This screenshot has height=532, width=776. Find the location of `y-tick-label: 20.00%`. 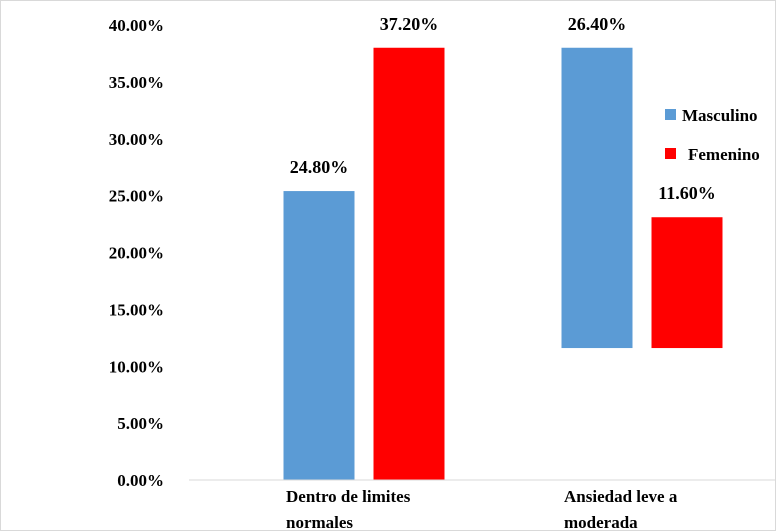

y-tick-label: 20.00% is located at coordinates (136, 253).